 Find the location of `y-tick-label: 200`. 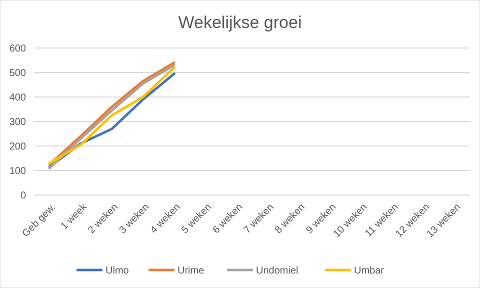

y-tick-label: 200 is located at coordinates (17, 147).